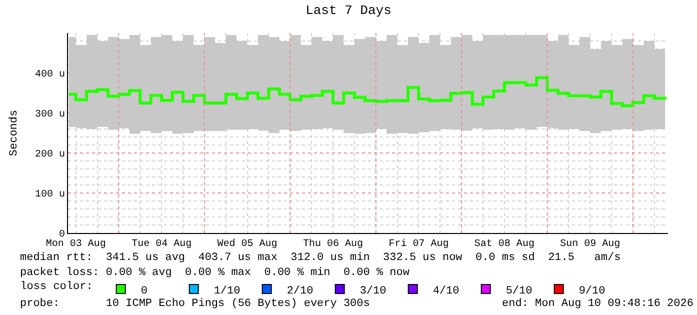 The width and height of the screenshot is (697, 315). I want to click on x-tick-label: Sun 09 Aug, so click(590, 244).